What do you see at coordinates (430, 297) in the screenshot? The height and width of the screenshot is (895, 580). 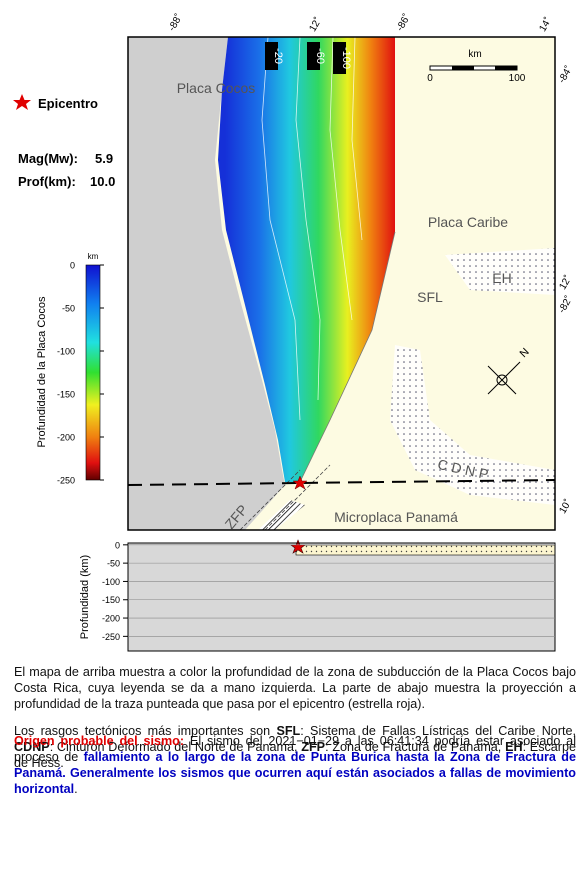 I see `region-label: SFL` at bounding box center [430, 297].